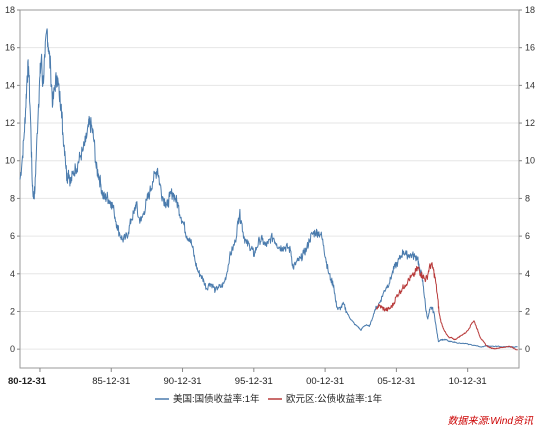  What do you see at coordinates (527, 274) in the screenshot?
I see `y-tick-label-right: 4` at bounding box center [527, 274].